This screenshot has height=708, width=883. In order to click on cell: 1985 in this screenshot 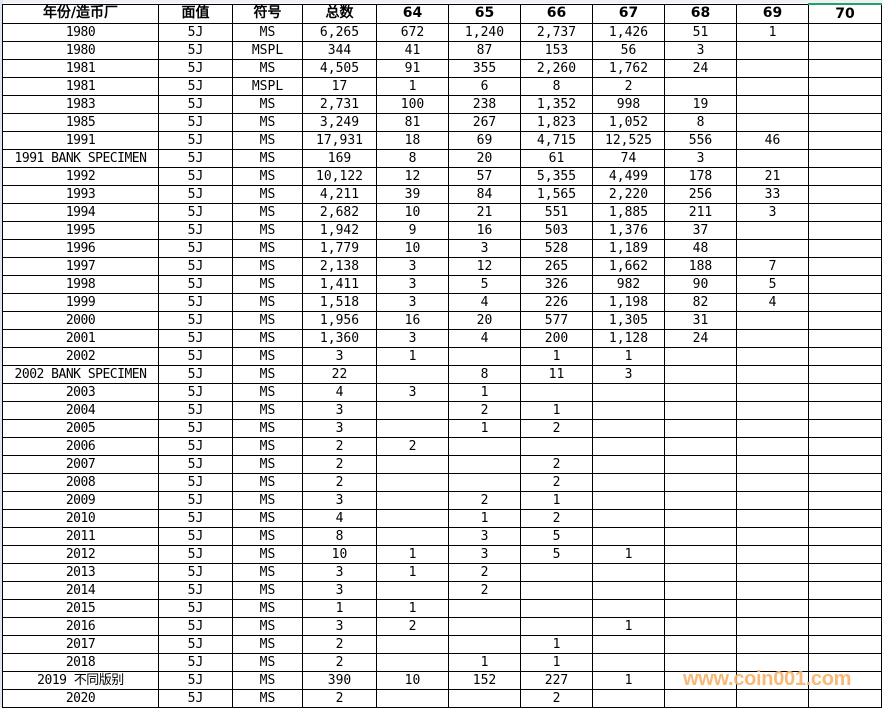, I will do `click(80, 122)`.